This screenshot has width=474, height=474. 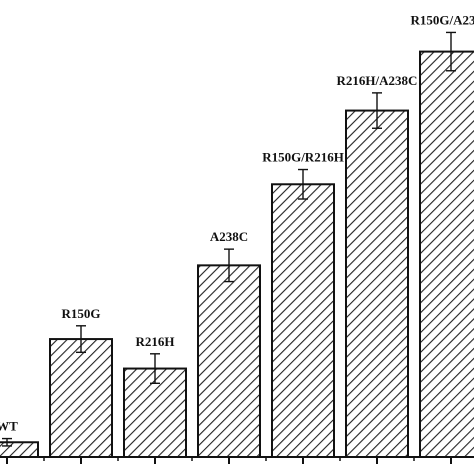 What do you see at coordinates (9, 426) in the screenshot?
I see `bar-label-0: WT` at bounding box center [9, 426].